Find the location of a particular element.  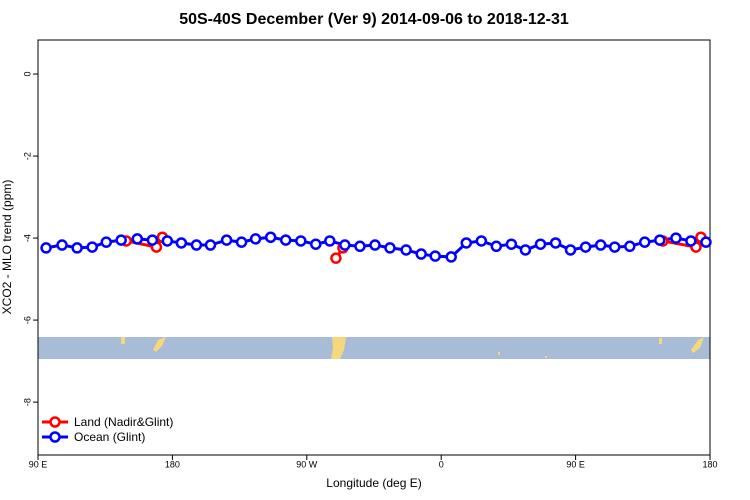

legend-label: Land (Nadir&Glint) is located at coordinates (123, 422).